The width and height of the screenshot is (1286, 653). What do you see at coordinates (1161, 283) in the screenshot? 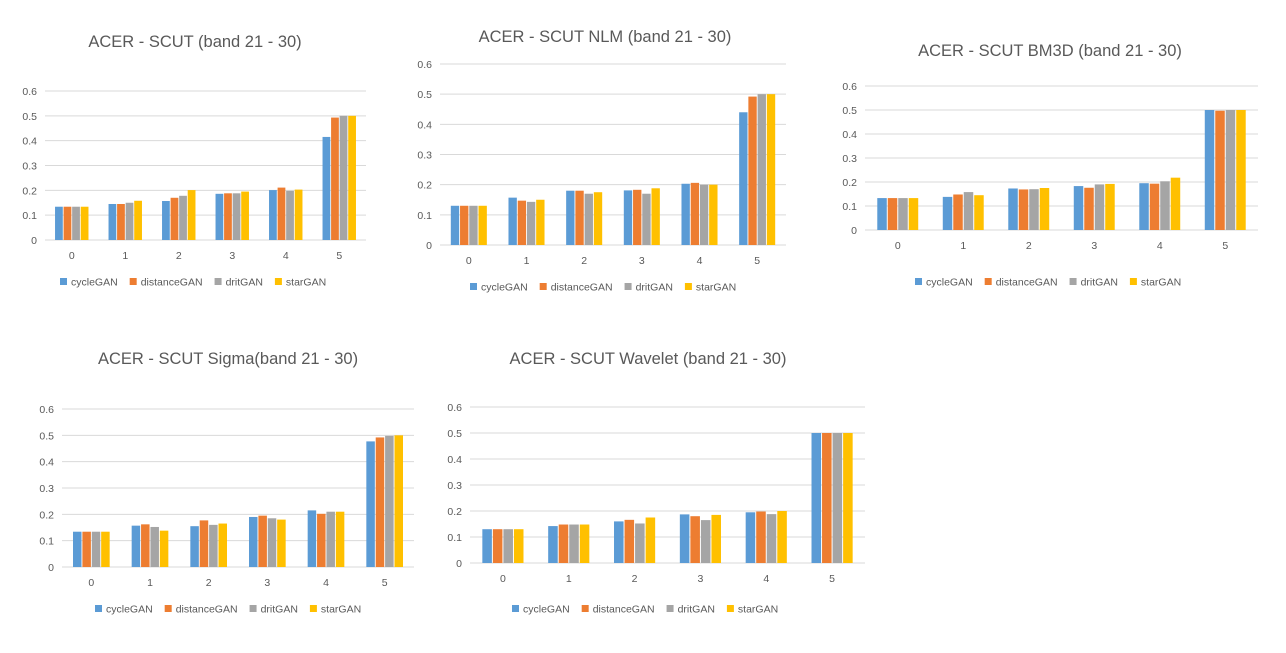
I see `legend-label: starGAN` at bounding box center [1161, 283].